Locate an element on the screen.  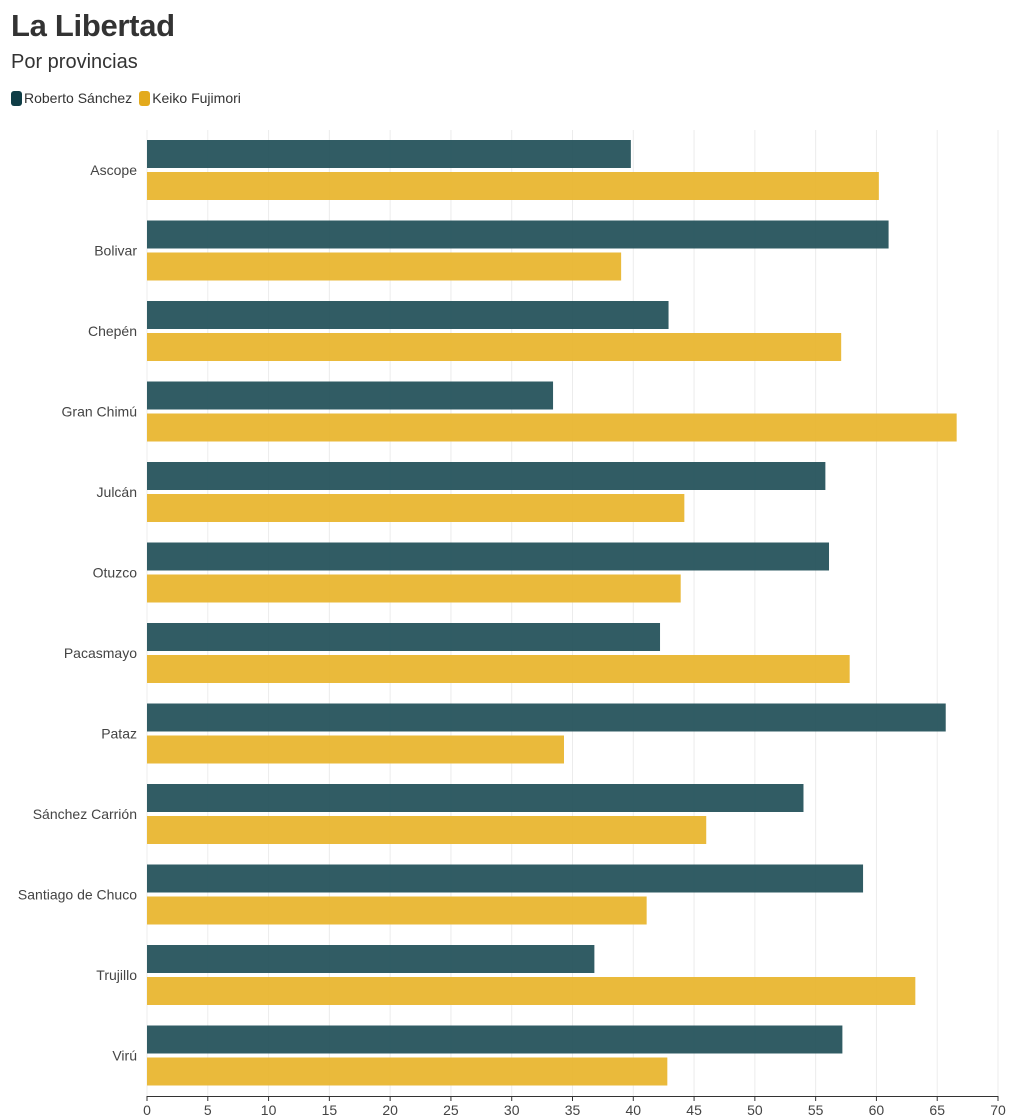
category-label: Sánchez Carrión is located at coordinates (85, 814).